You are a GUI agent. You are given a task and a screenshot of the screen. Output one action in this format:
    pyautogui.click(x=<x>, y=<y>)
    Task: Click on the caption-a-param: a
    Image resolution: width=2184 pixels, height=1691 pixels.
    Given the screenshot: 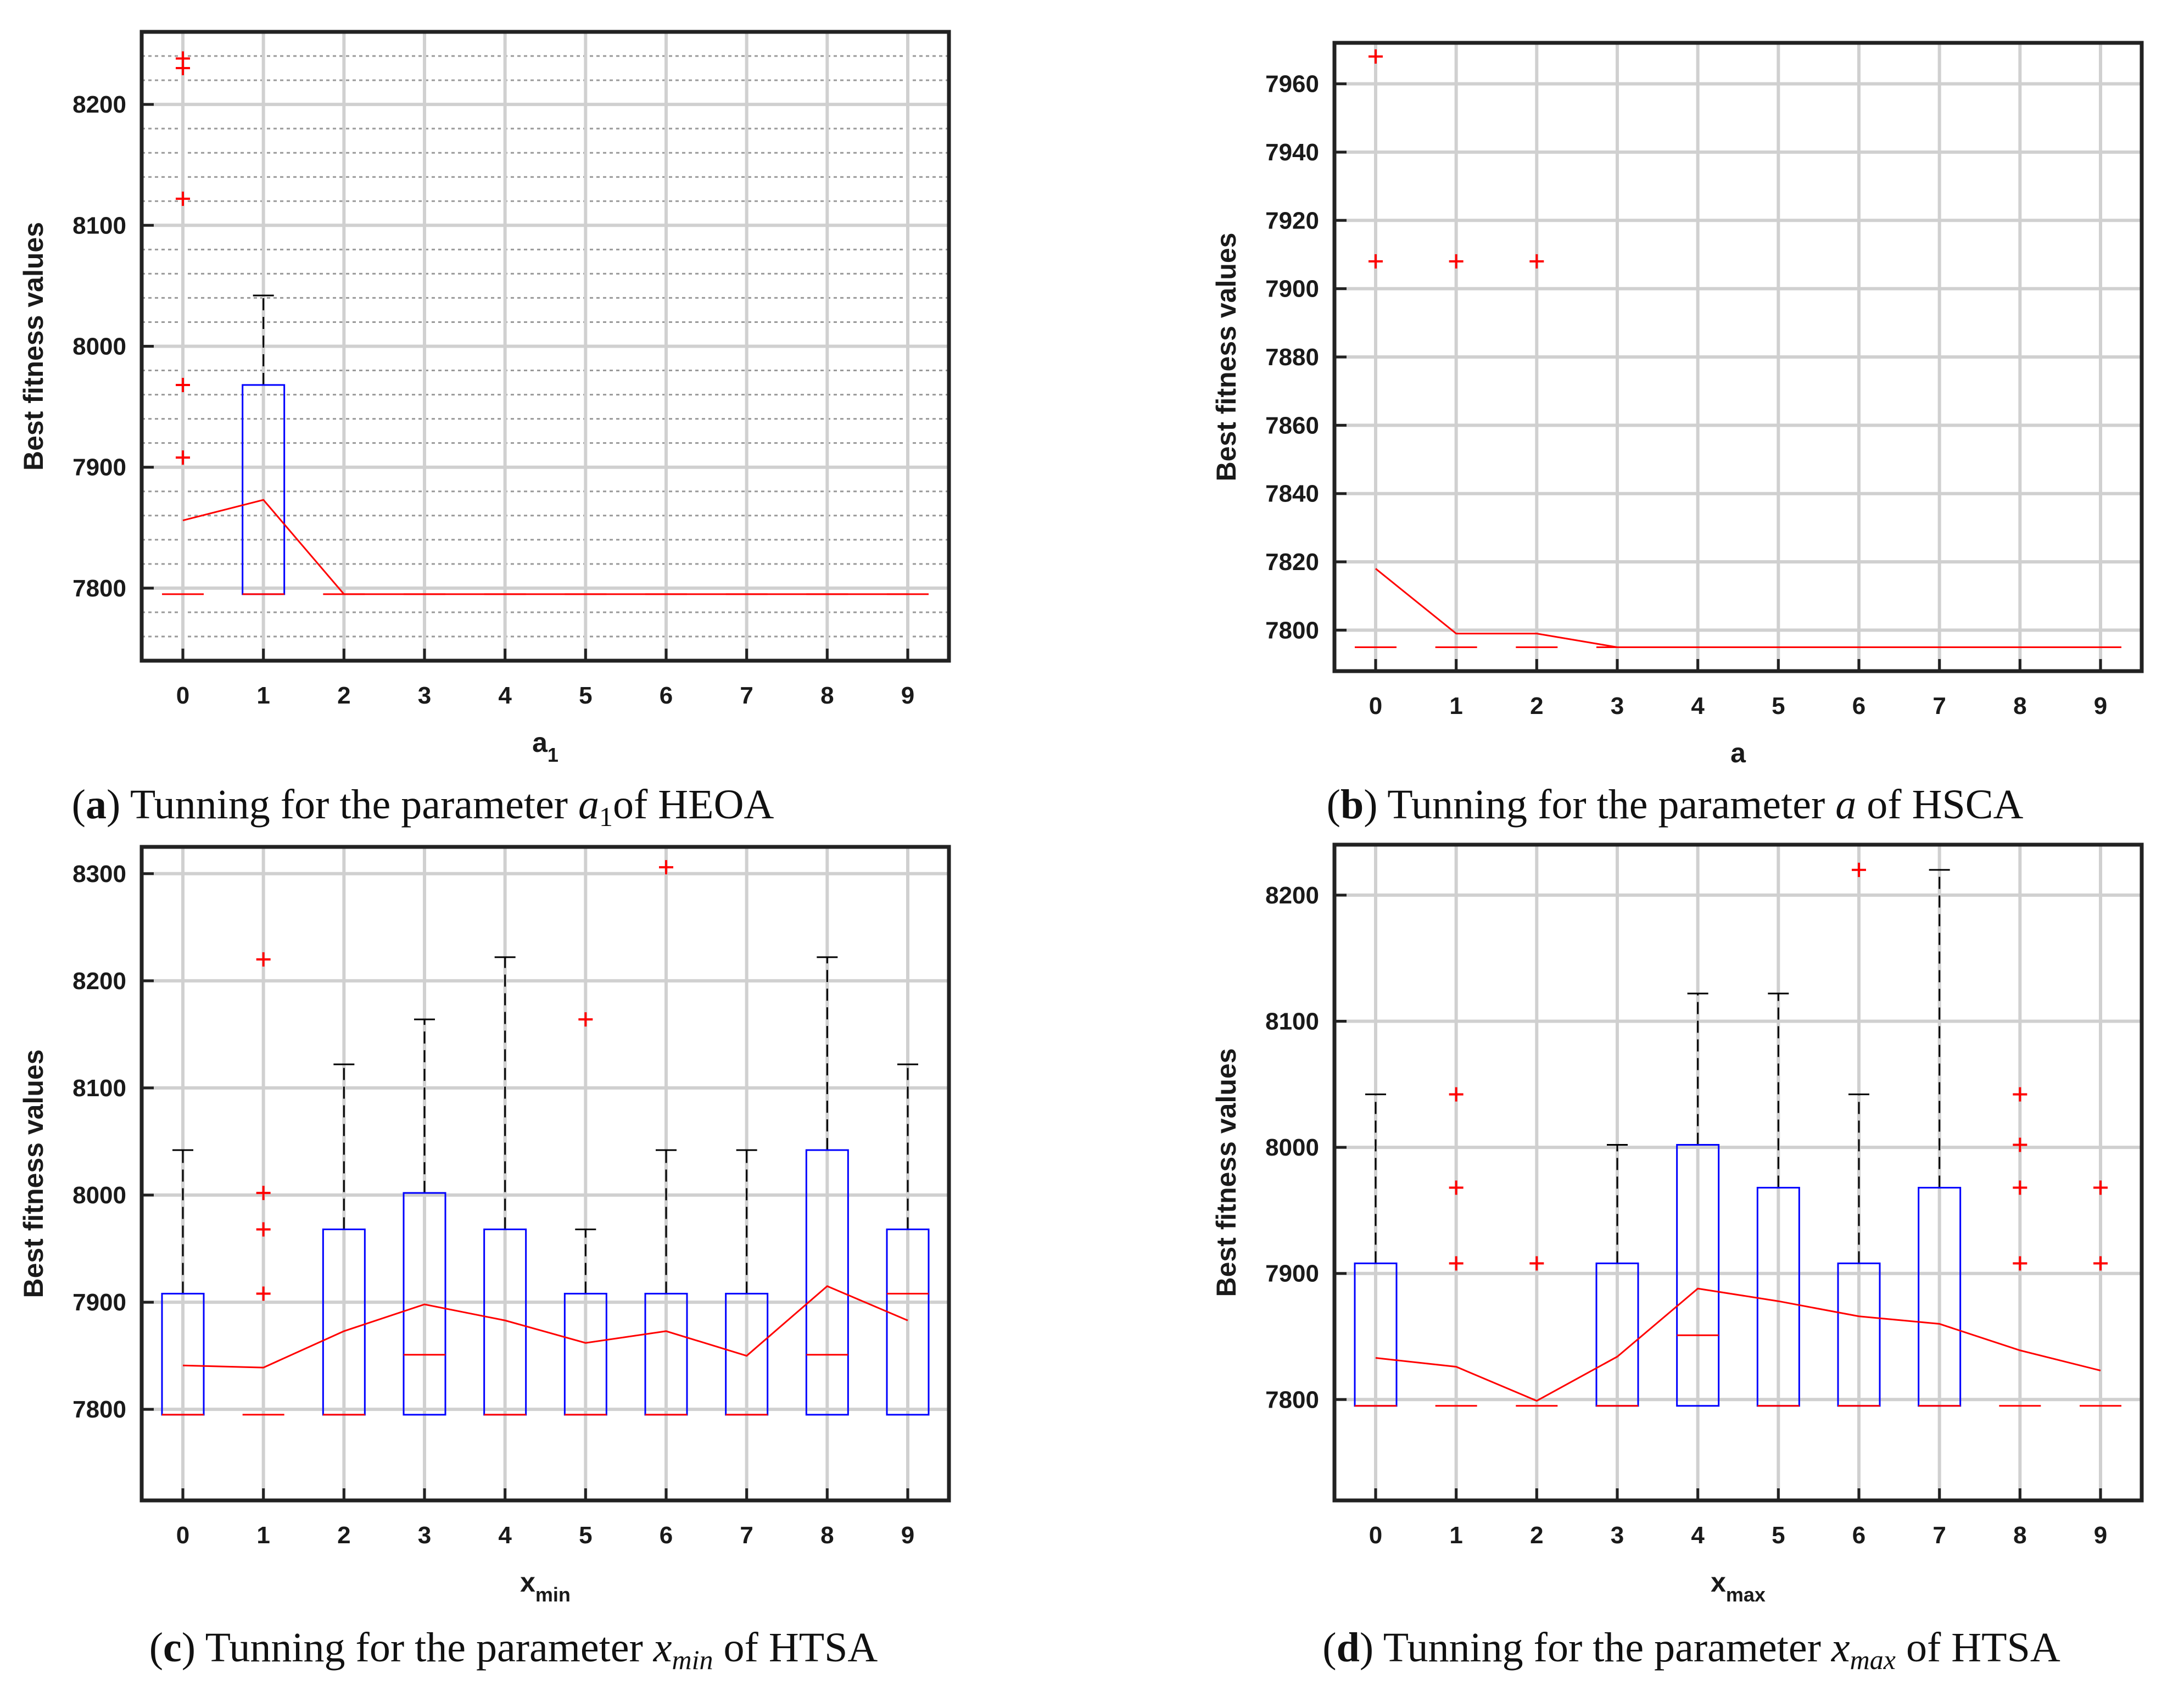 What is the action you would take?
    pyautogui.click(x=588, y=805)
    